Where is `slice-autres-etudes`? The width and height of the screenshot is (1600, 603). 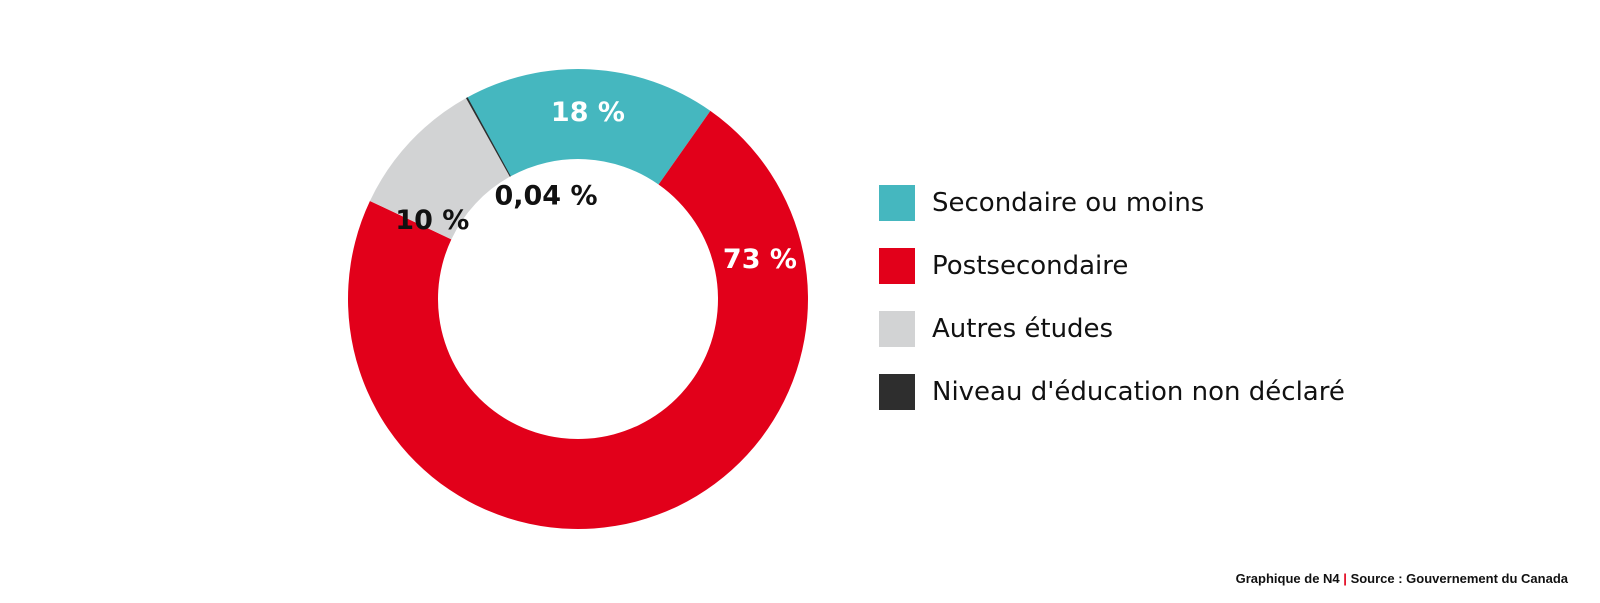 slice-autres-etudes is located at coordinates (439, 169).